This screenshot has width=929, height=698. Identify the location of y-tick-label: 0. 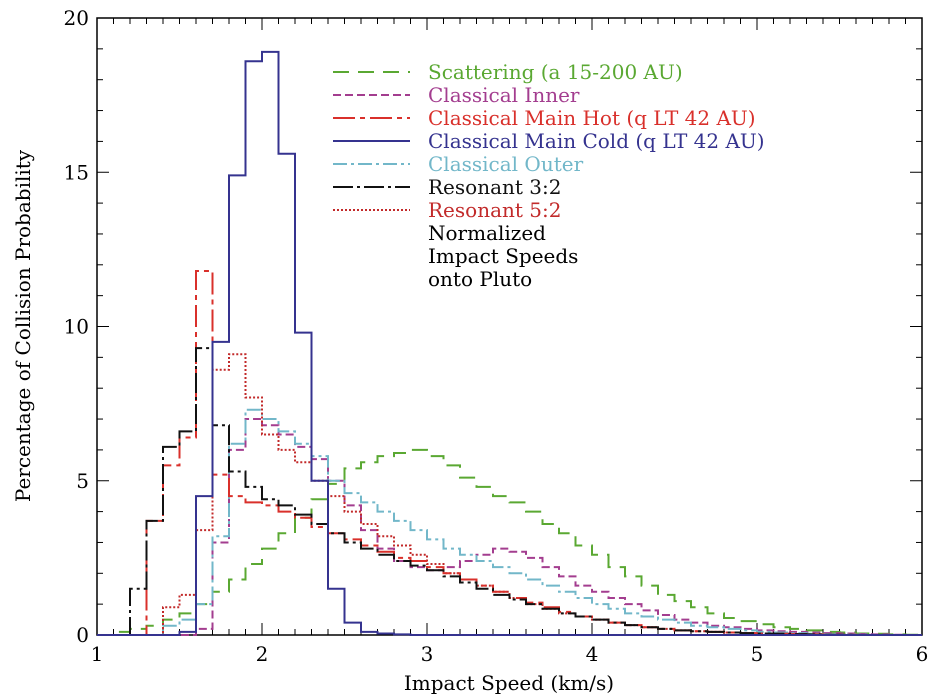
(82, 635).